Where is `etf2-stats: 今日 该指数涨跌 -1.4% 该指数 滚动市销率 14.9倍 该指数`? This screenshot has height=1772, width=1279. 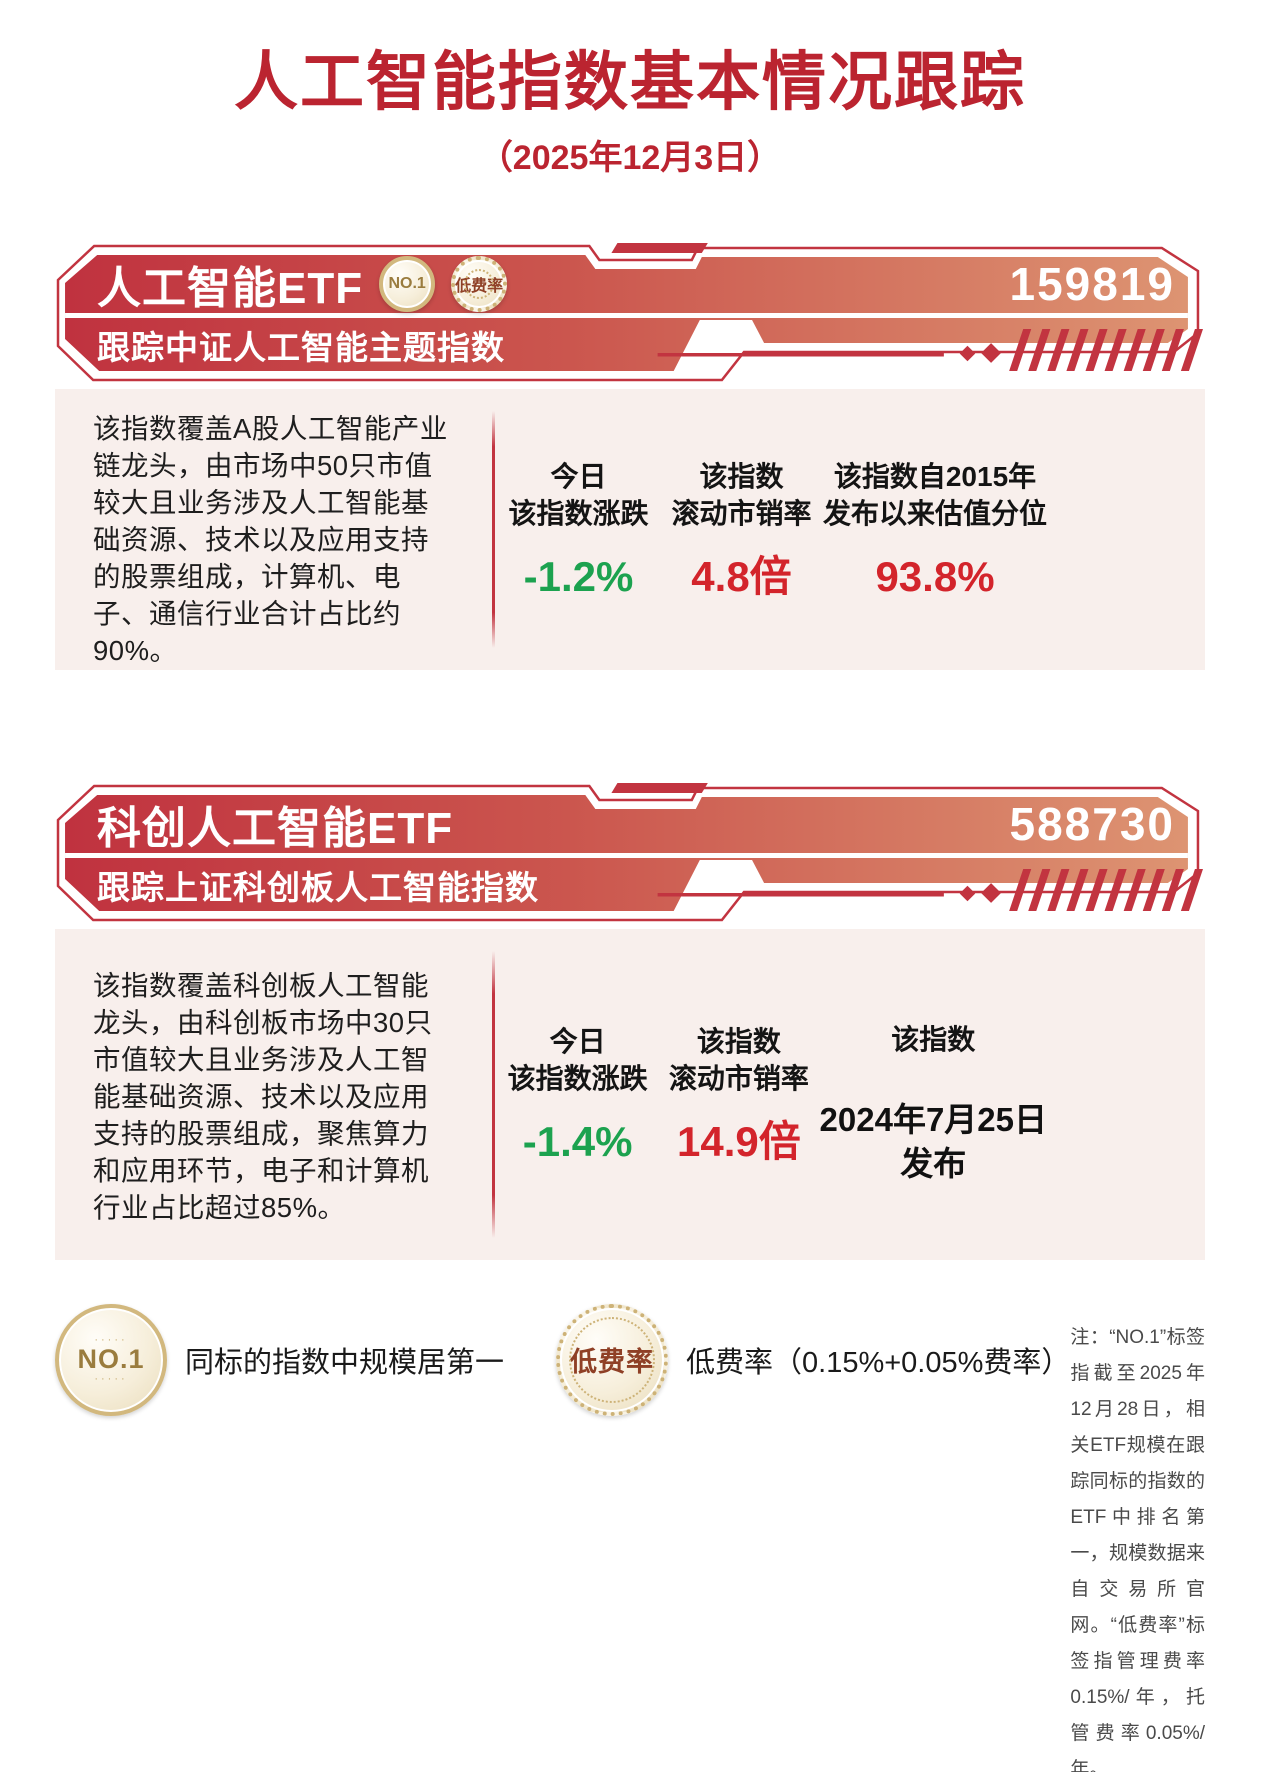
etf2-stats: 今日 该指数涨跌 -1.4% 该指数 滚动市销率 14.9倍 该指数 is located at coordinates (772, 1094).